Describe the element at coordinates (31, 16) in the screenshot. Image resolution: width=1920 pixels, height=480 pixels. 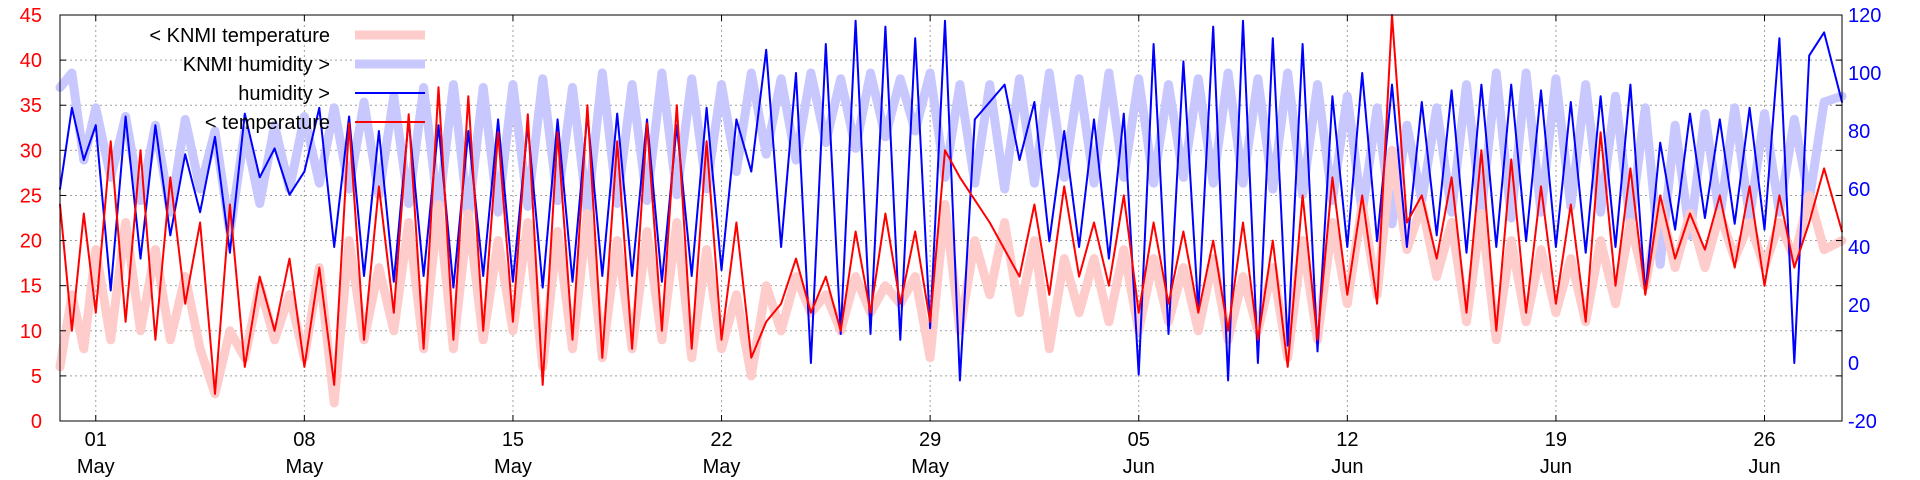
I see `y-left-tick-label: 45` at that location.